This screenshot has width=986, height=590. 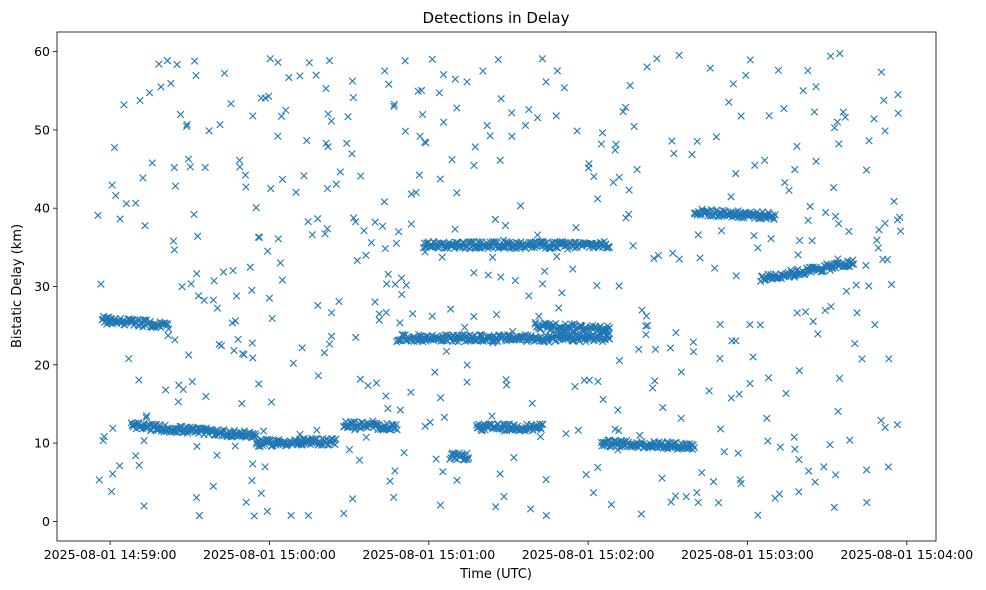 What do you see at coordinates (42, 129) in the screenshot?
I see `y-tick-label: 50` at bounding box center [42, 129].